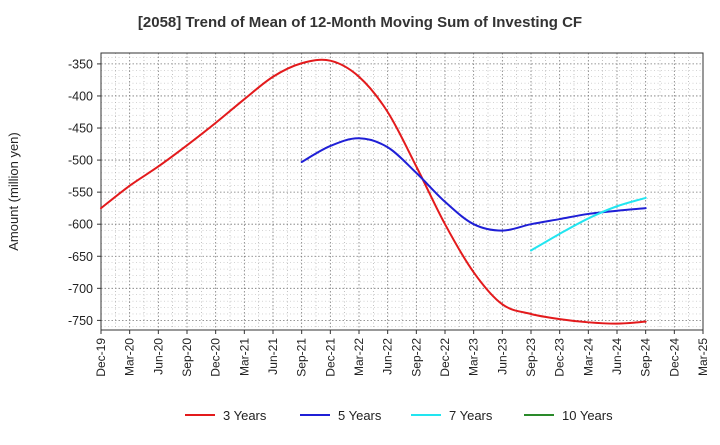 The image size is (720, 445). Describe the element at coordinates (588, 224) in the screenshot. I see `series-line-7-years` at that location.